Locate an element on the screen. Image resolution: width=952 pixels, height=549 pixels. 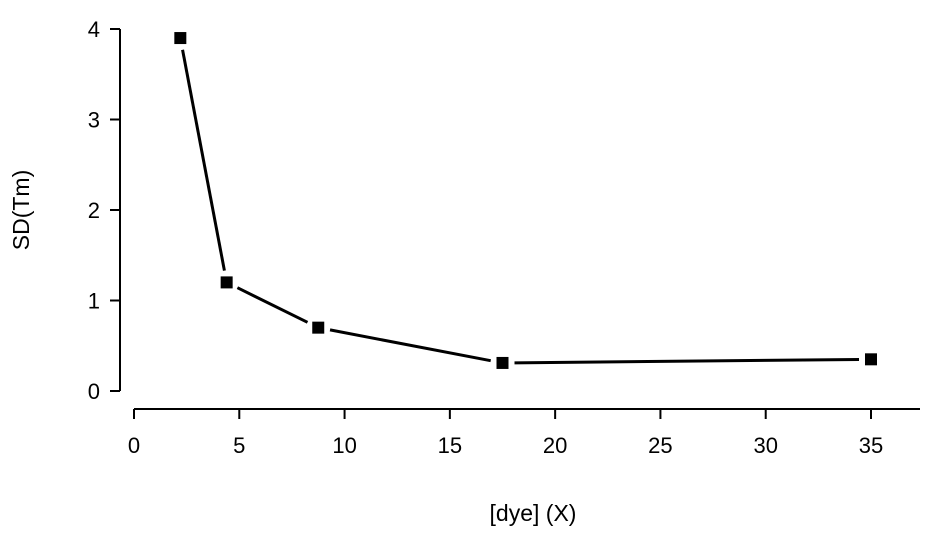
y-tick-label-4: 4 is located at coordinates (94, 29).